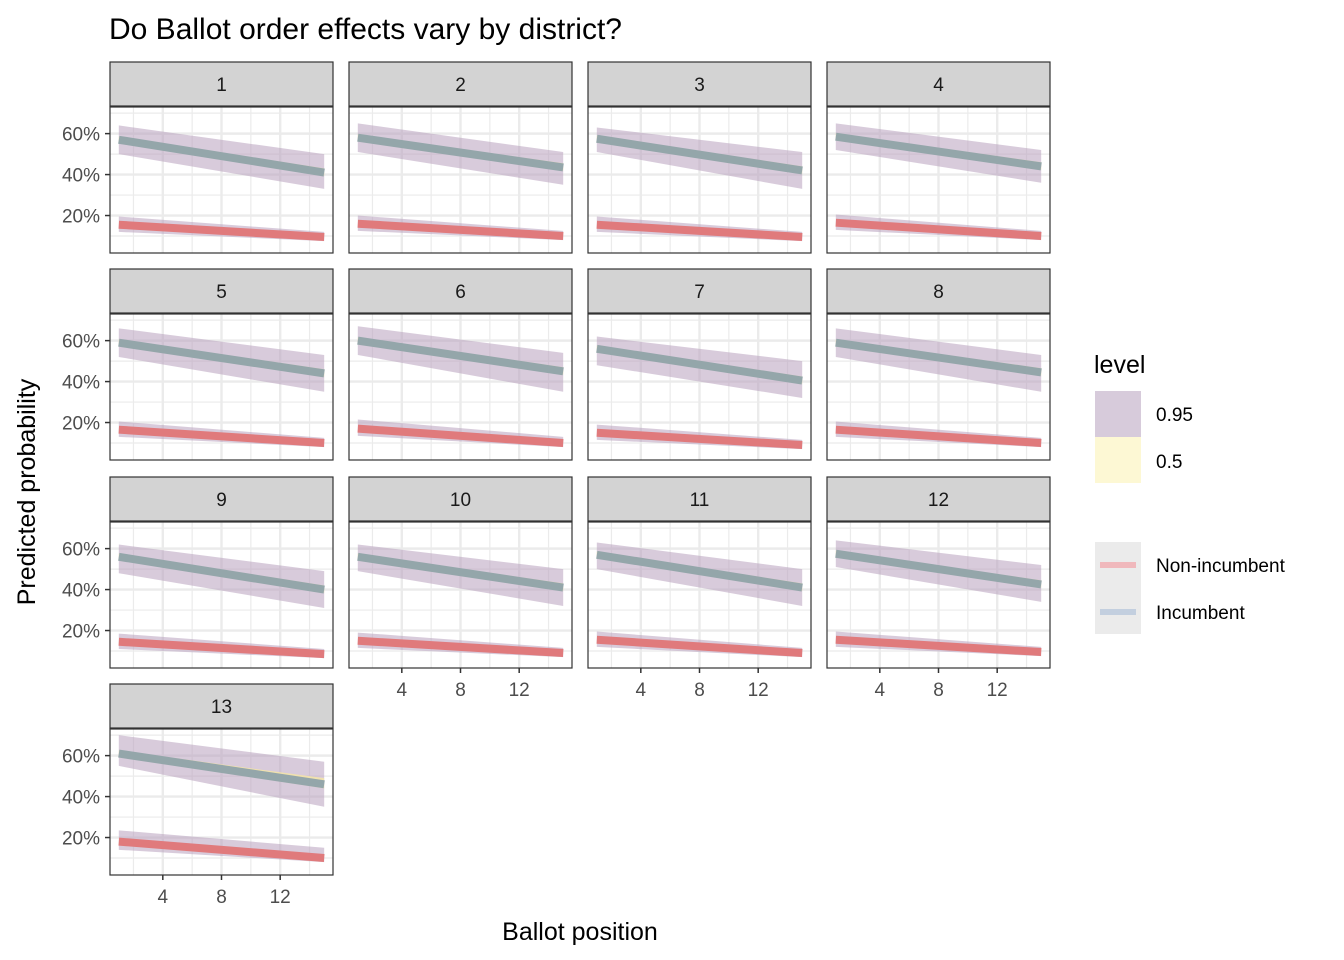 The width and height of the screenshot is (1344, 960). I want to click on facet-panel-1: 1 20% 40% 60%, so click(198, 157).